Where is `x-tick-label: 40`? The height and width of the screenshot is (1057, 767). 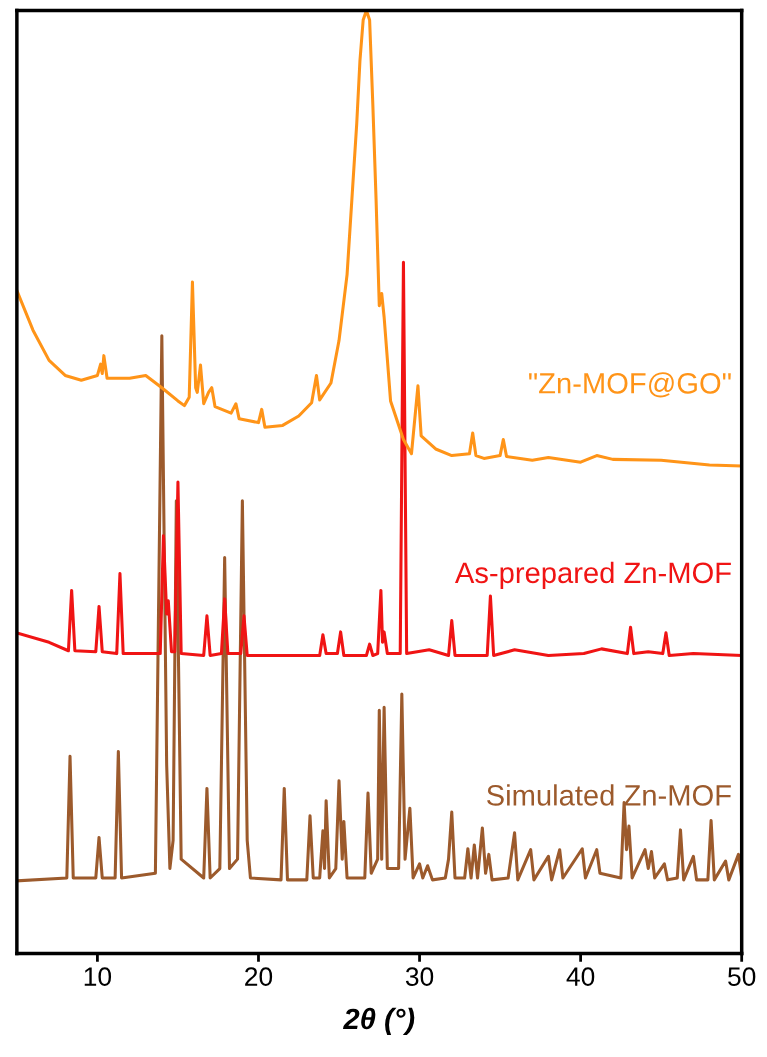
x-tick-label: 40 is located at coordinates (580, 976).